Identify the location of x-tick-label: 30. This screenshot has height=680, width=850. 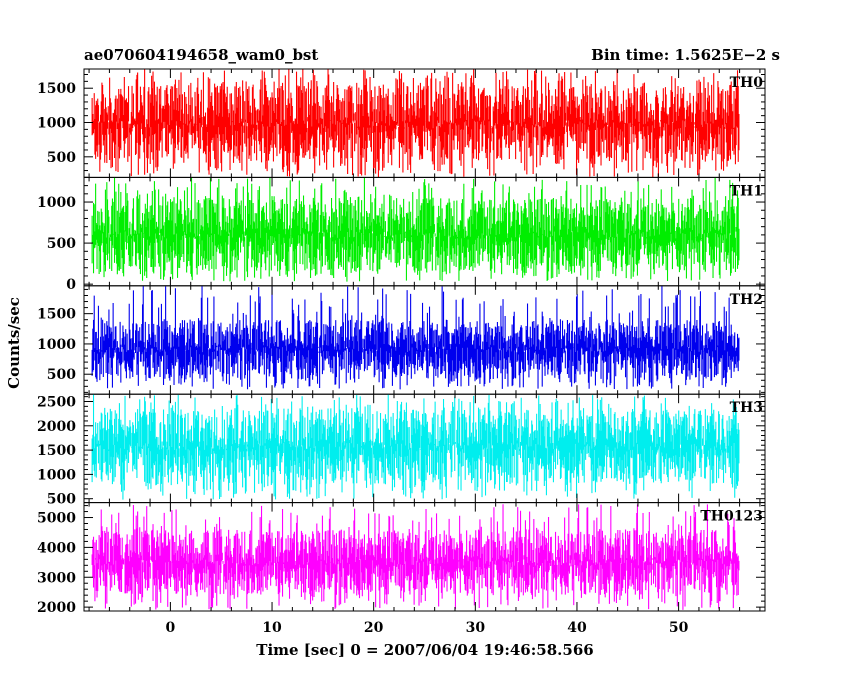
(476, 628).